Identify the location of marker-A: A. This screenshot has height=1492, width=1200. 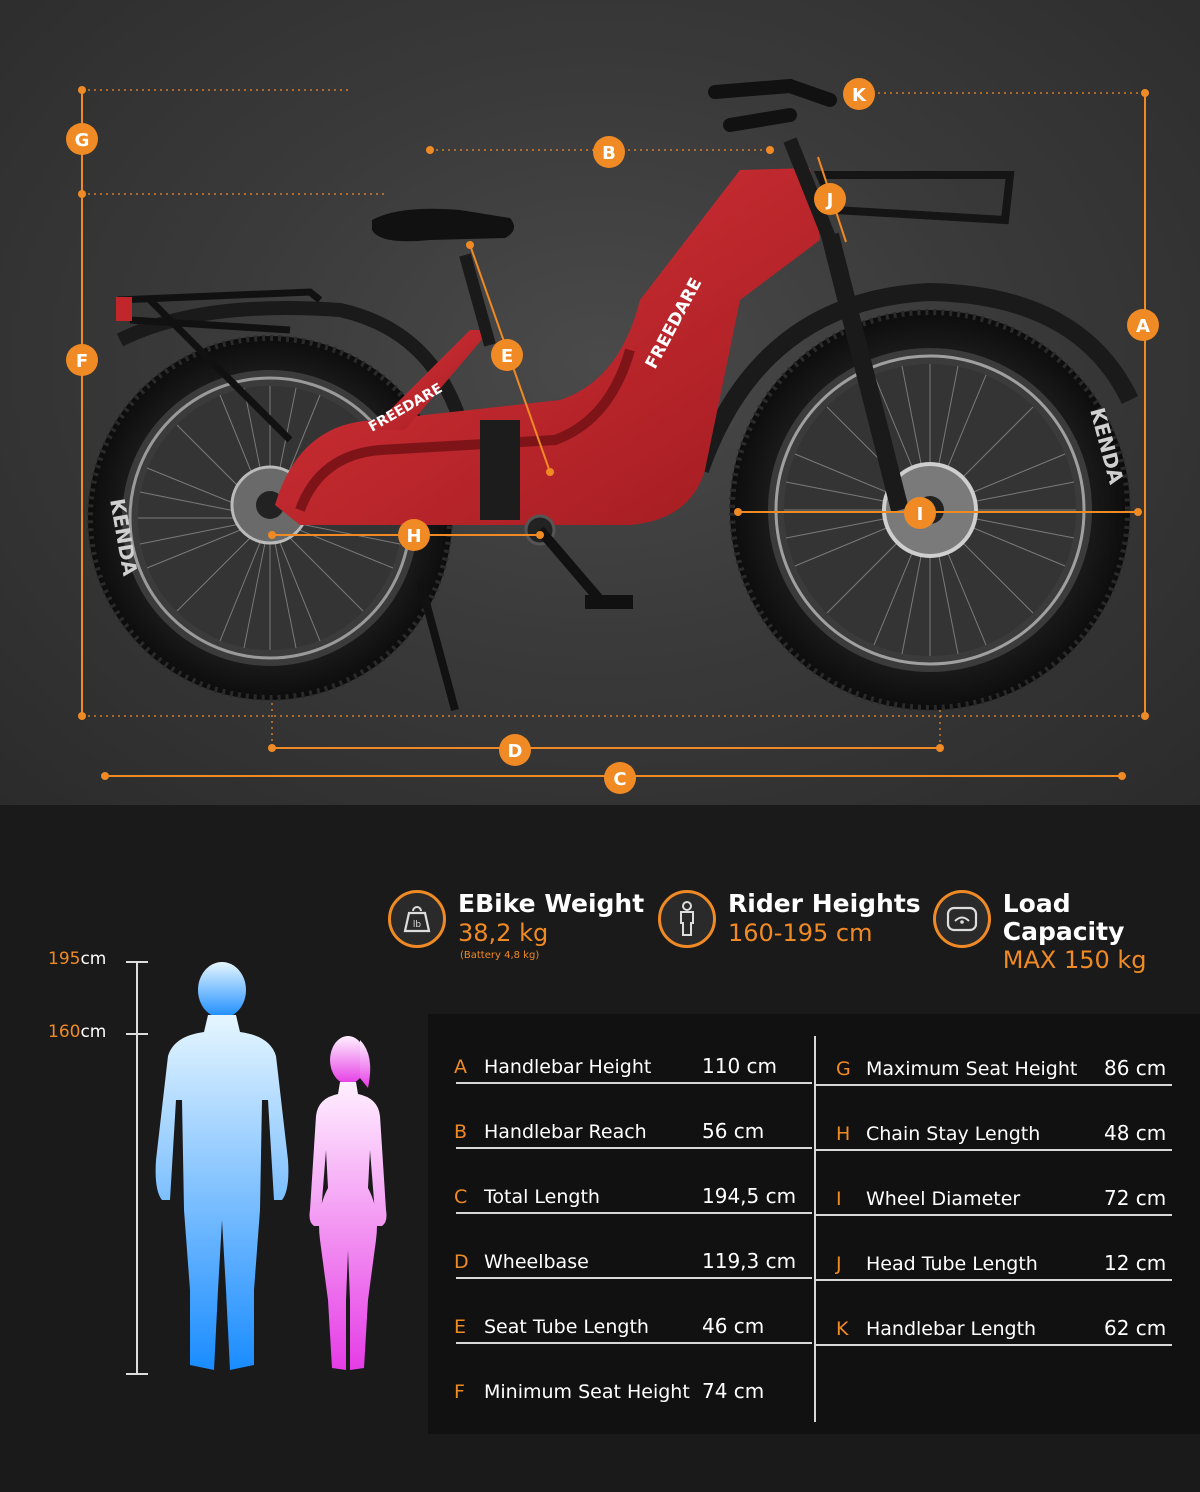
(1143, 325).